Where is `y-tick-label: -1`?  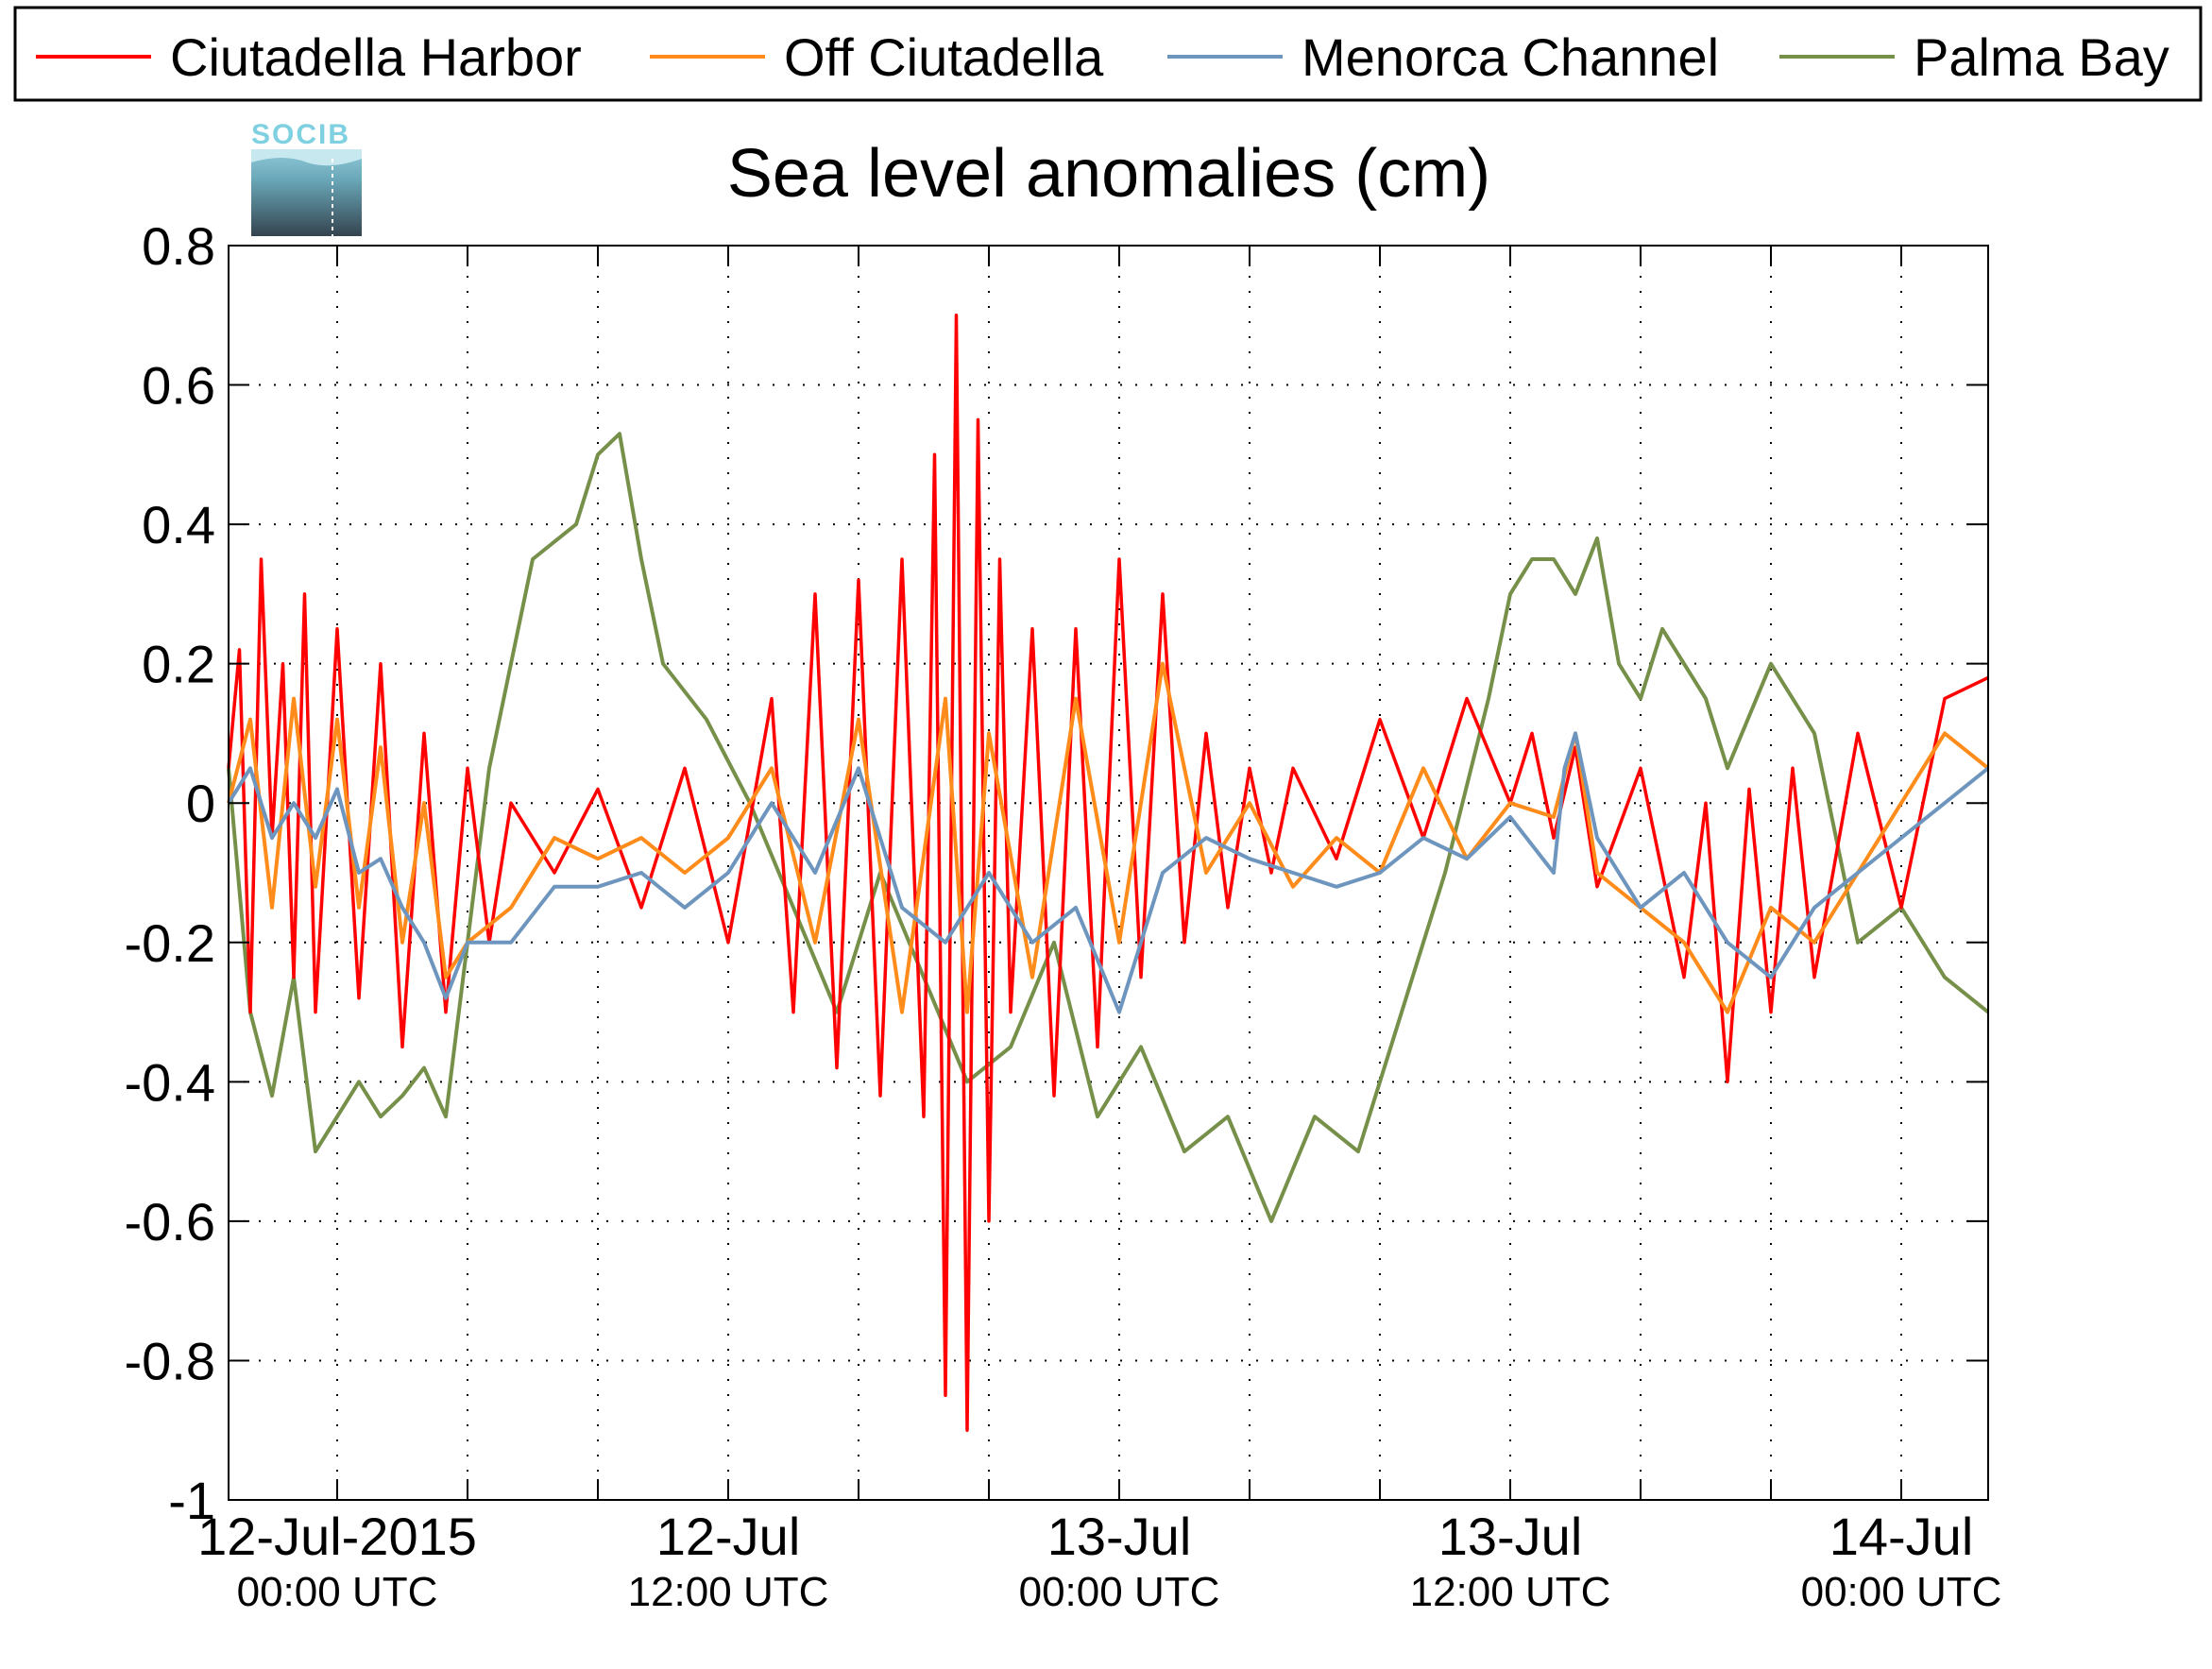
y-tick-label: -1 is located at coordinates (191, 1501).